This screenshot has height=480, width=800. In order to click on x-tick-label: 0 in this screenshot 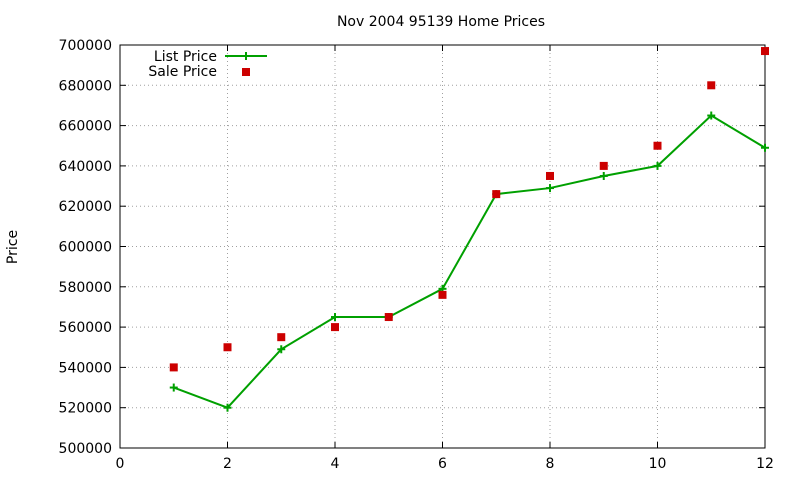, I will do `click(120, 464)`.